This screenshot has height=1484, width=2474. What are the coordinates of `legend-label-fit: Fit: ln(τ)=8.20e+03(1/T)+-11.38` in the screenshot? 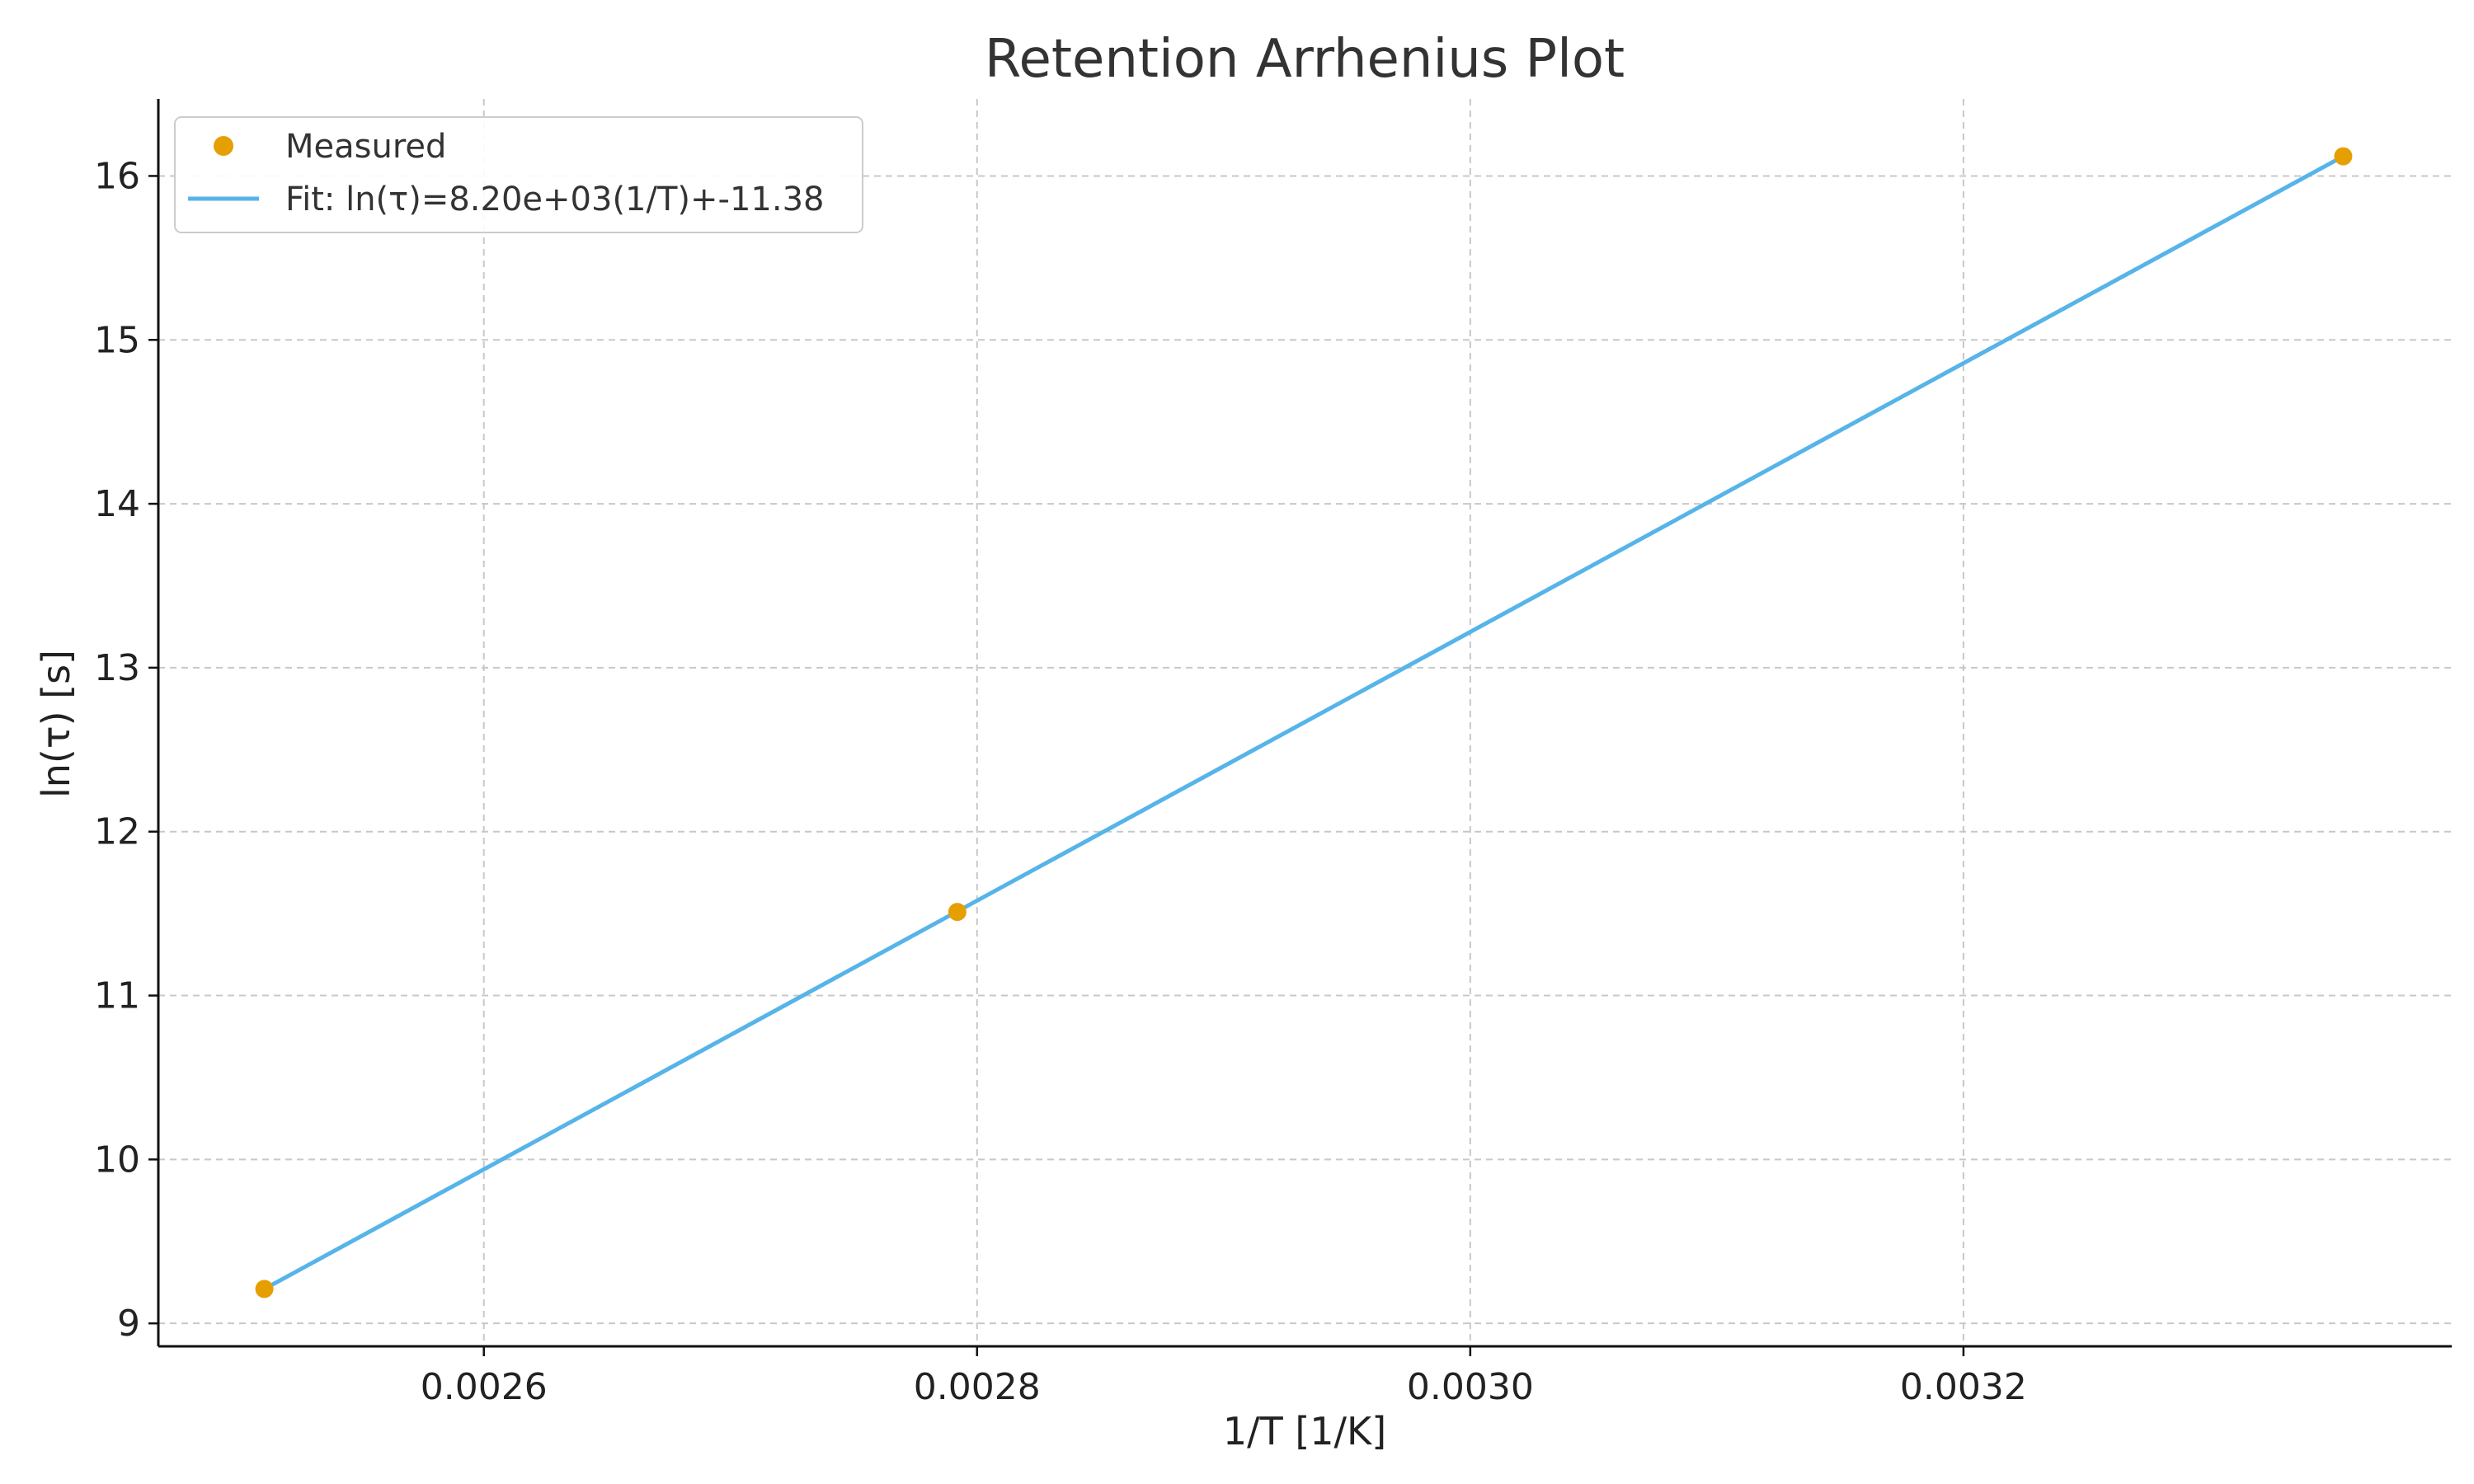 It's located at (554, 199).